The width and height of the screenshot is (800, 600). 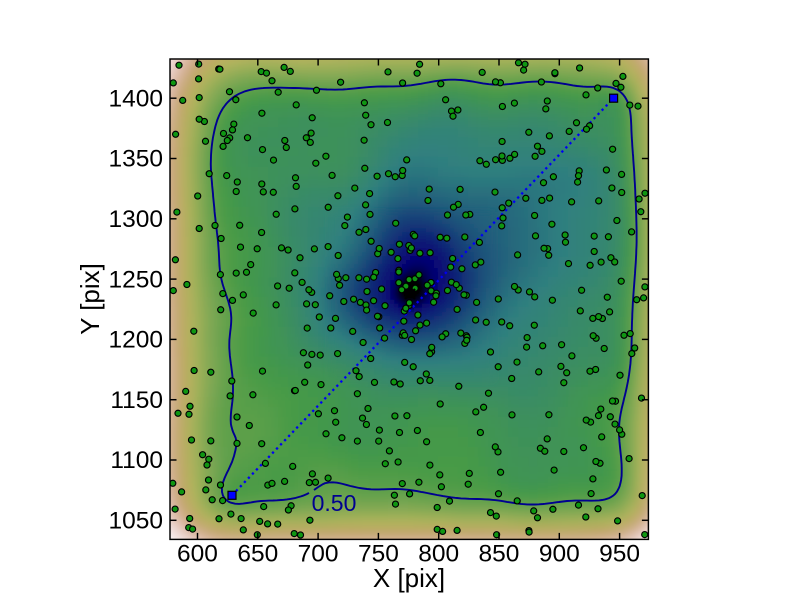 I want to click on svg-text: 1250, so click(x=135, y=279).